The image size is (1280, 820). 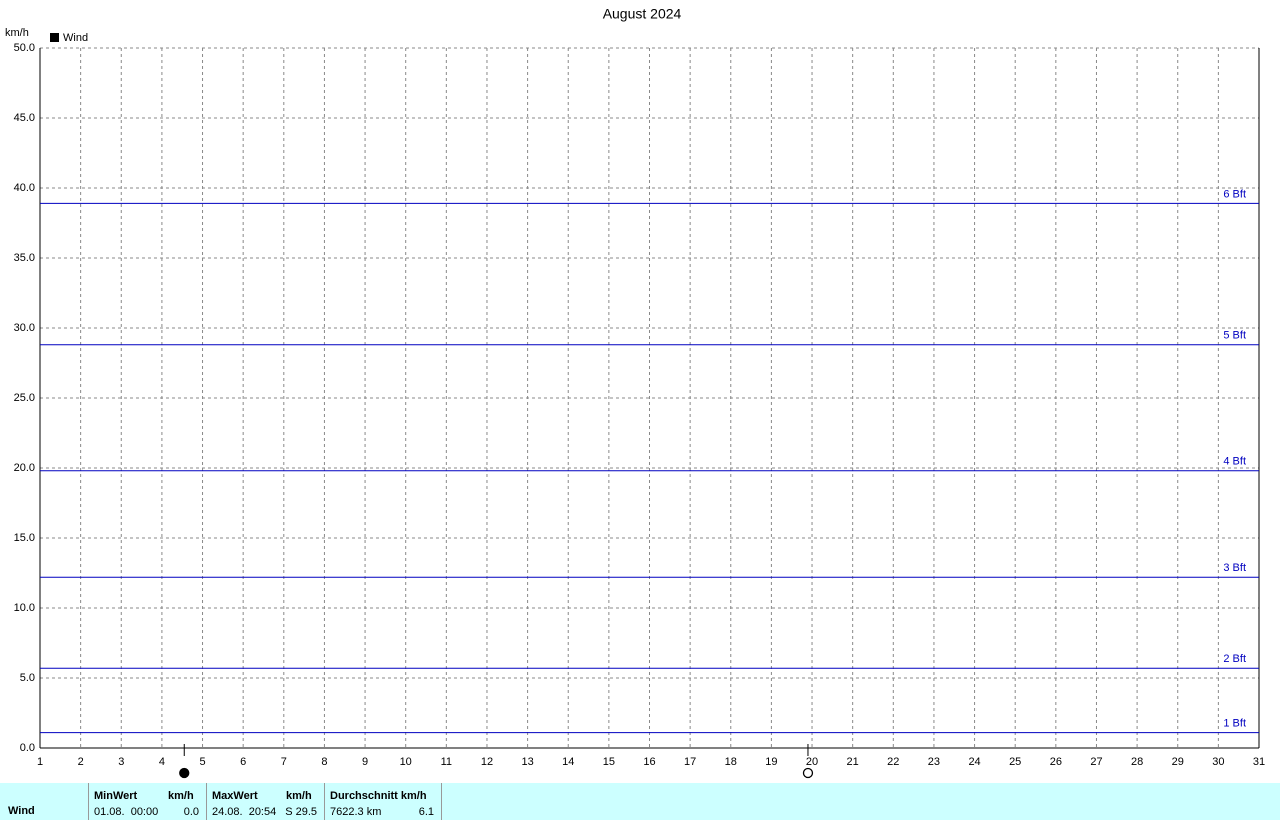 What do you see at coordinates (202, 762) in the screenshot?
I see `x-tick-label: 5` at bounding box center [202, 762].